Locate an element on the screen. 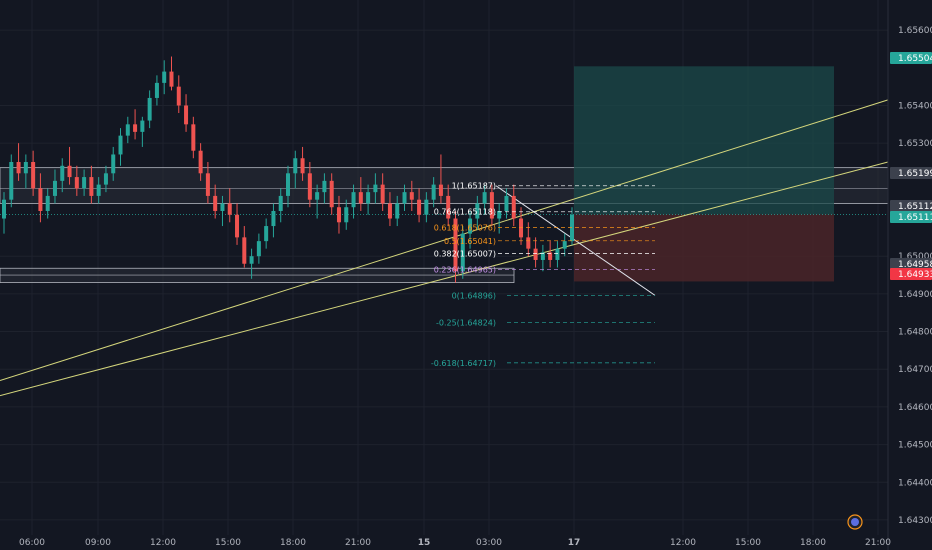 This screenshot has width=932, height=550. target-zone is located at coordinates (704, 140).